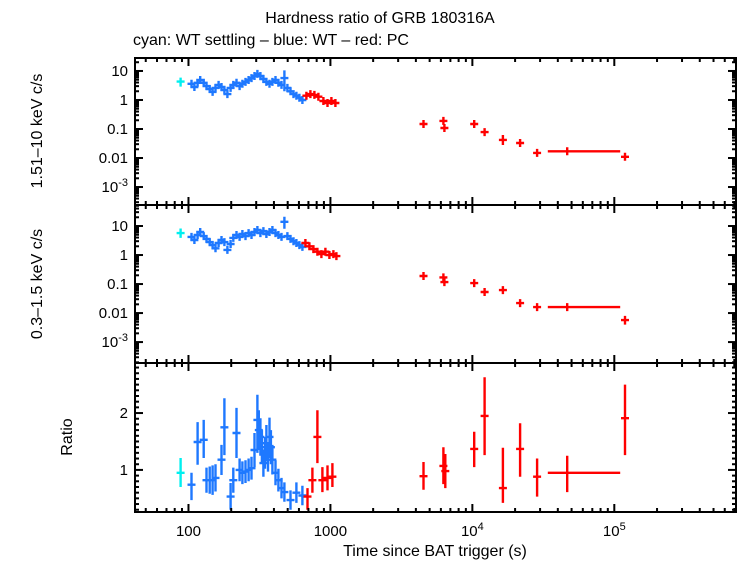 The height and width of the screenshot is (571, 742). I want to click on x-tick-label: 10⁵, so click(614, 530).